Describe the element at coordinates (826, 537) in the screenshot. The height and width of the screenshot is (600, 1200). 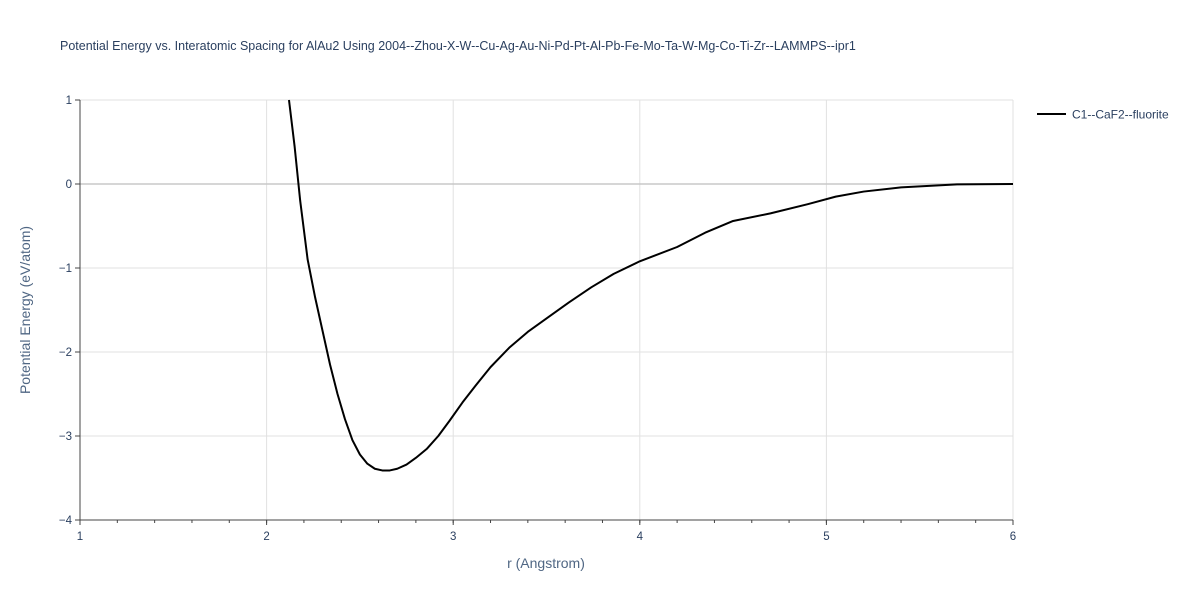
I see `x-tick-label: 5` at that location.